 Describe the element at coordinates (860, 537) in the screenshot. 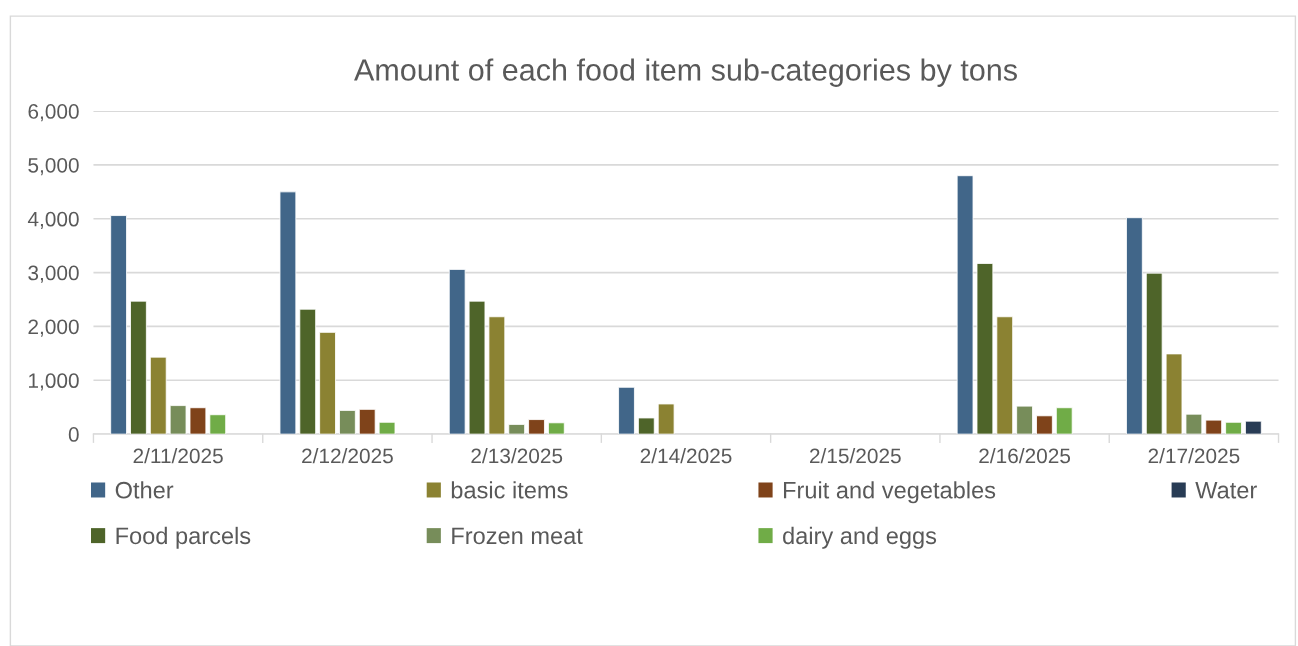

I see `legend-label: dairy and eggs` at that location.